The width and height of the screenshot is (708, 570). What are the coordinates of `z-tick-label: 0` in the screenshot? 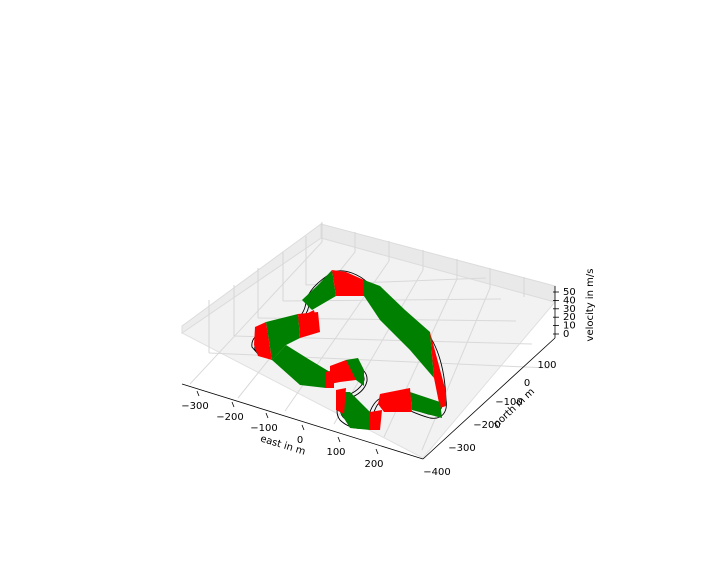 It's located at (566, 334).